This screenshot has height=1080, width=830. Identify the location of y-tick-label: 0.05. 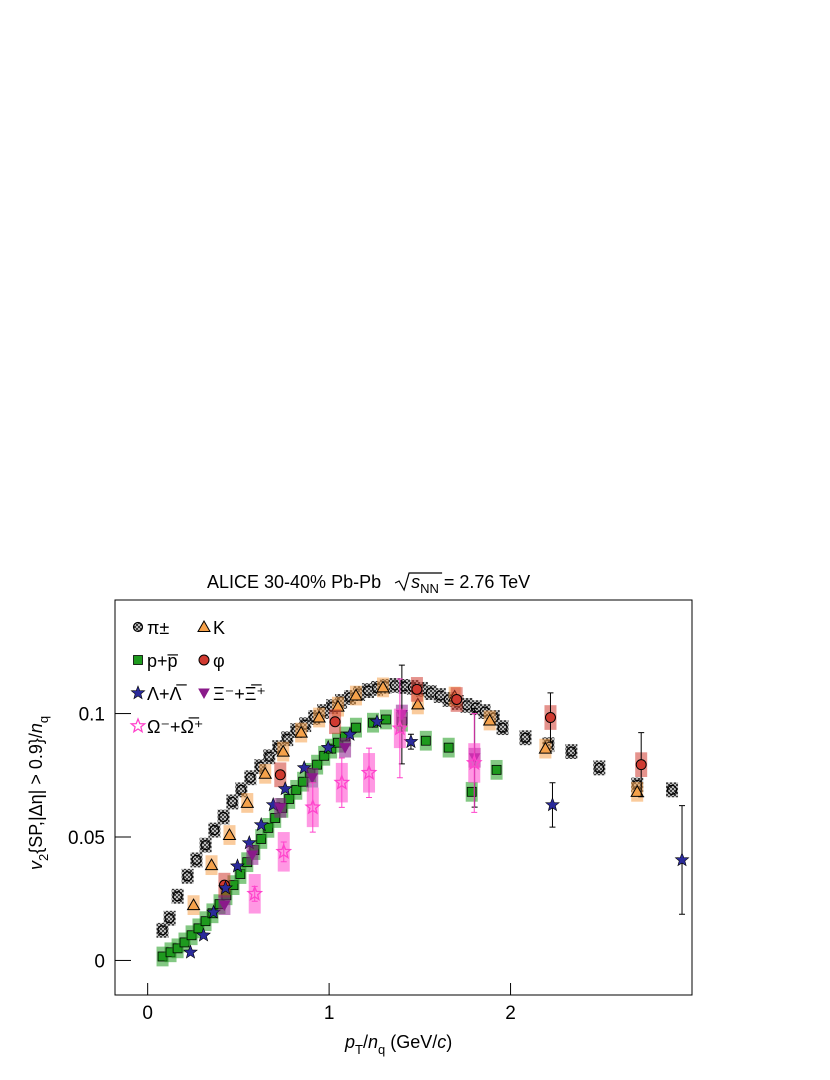
(86, 838).